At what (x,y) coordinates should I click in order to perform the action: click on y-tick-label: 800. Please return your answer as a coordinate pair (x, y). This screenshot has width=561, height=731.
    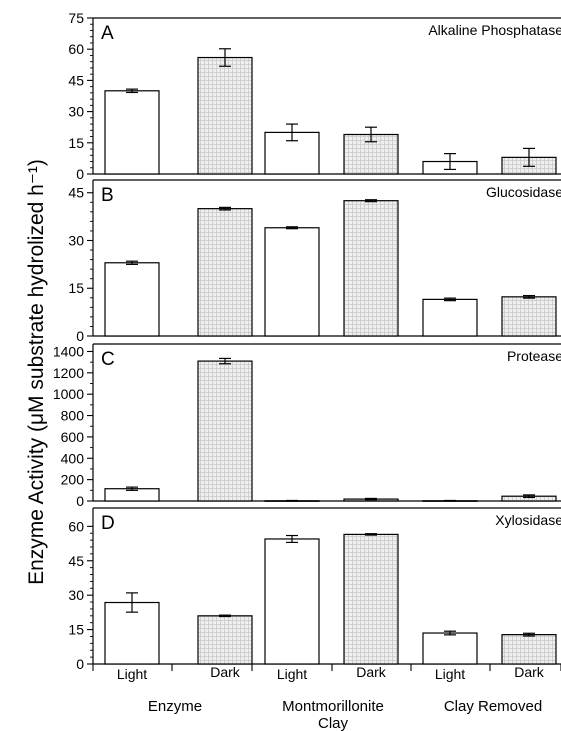
    Looking at the image, I should click on (73, 416).